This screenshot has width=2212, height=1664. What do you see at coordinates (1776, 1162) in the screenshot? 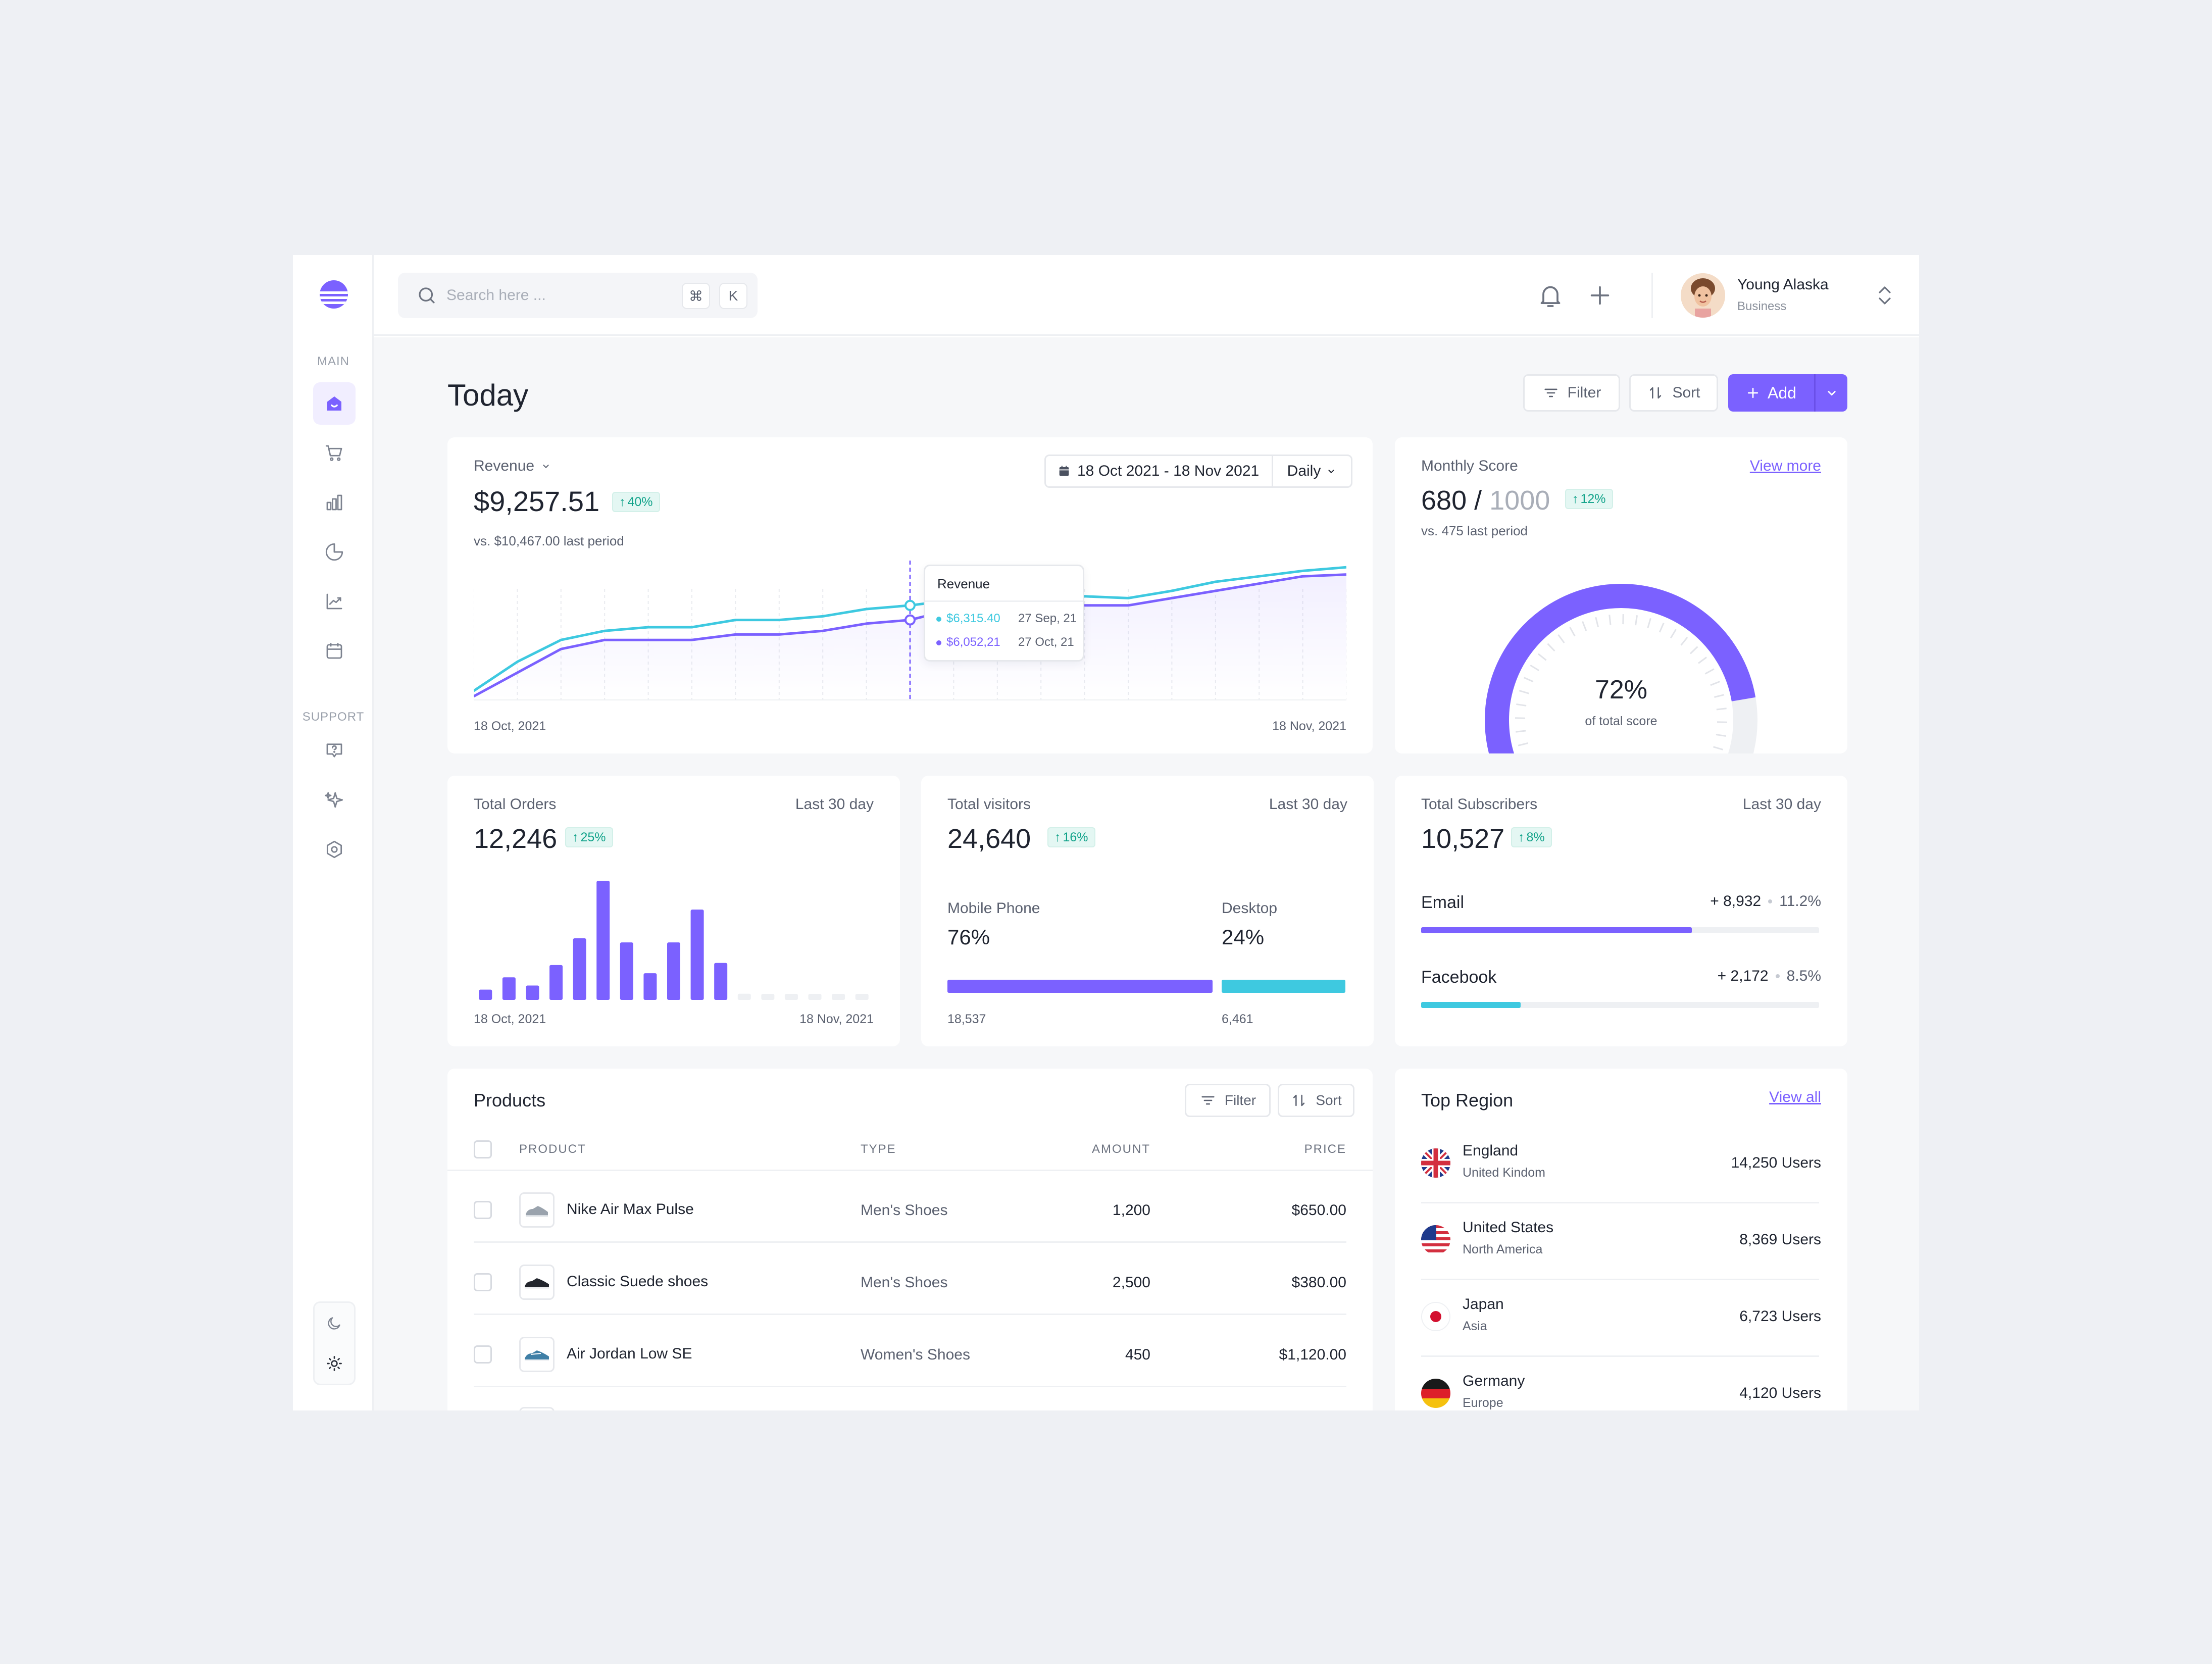
I see `region-users: 14,250 Users` at bounding box center [1776, 1162].